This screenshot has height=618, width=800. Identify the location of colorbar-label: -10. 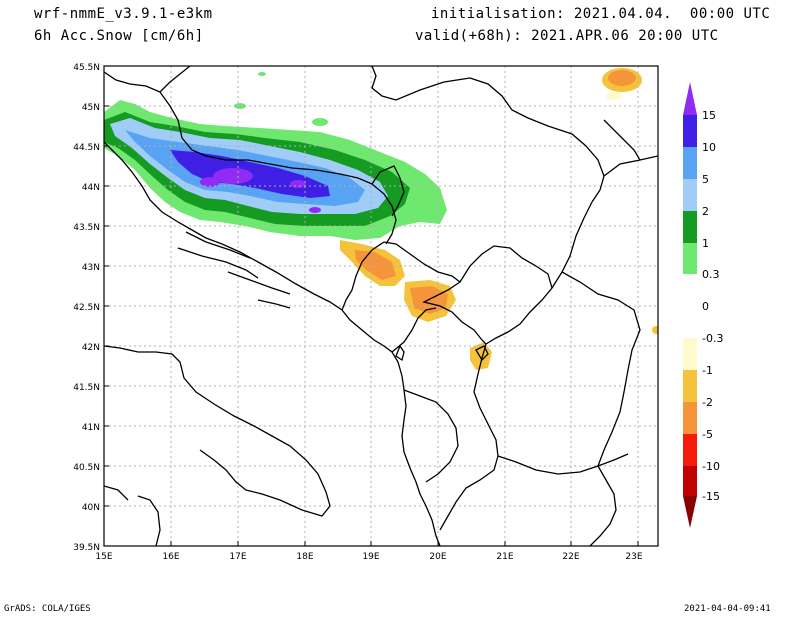
(711, 466).